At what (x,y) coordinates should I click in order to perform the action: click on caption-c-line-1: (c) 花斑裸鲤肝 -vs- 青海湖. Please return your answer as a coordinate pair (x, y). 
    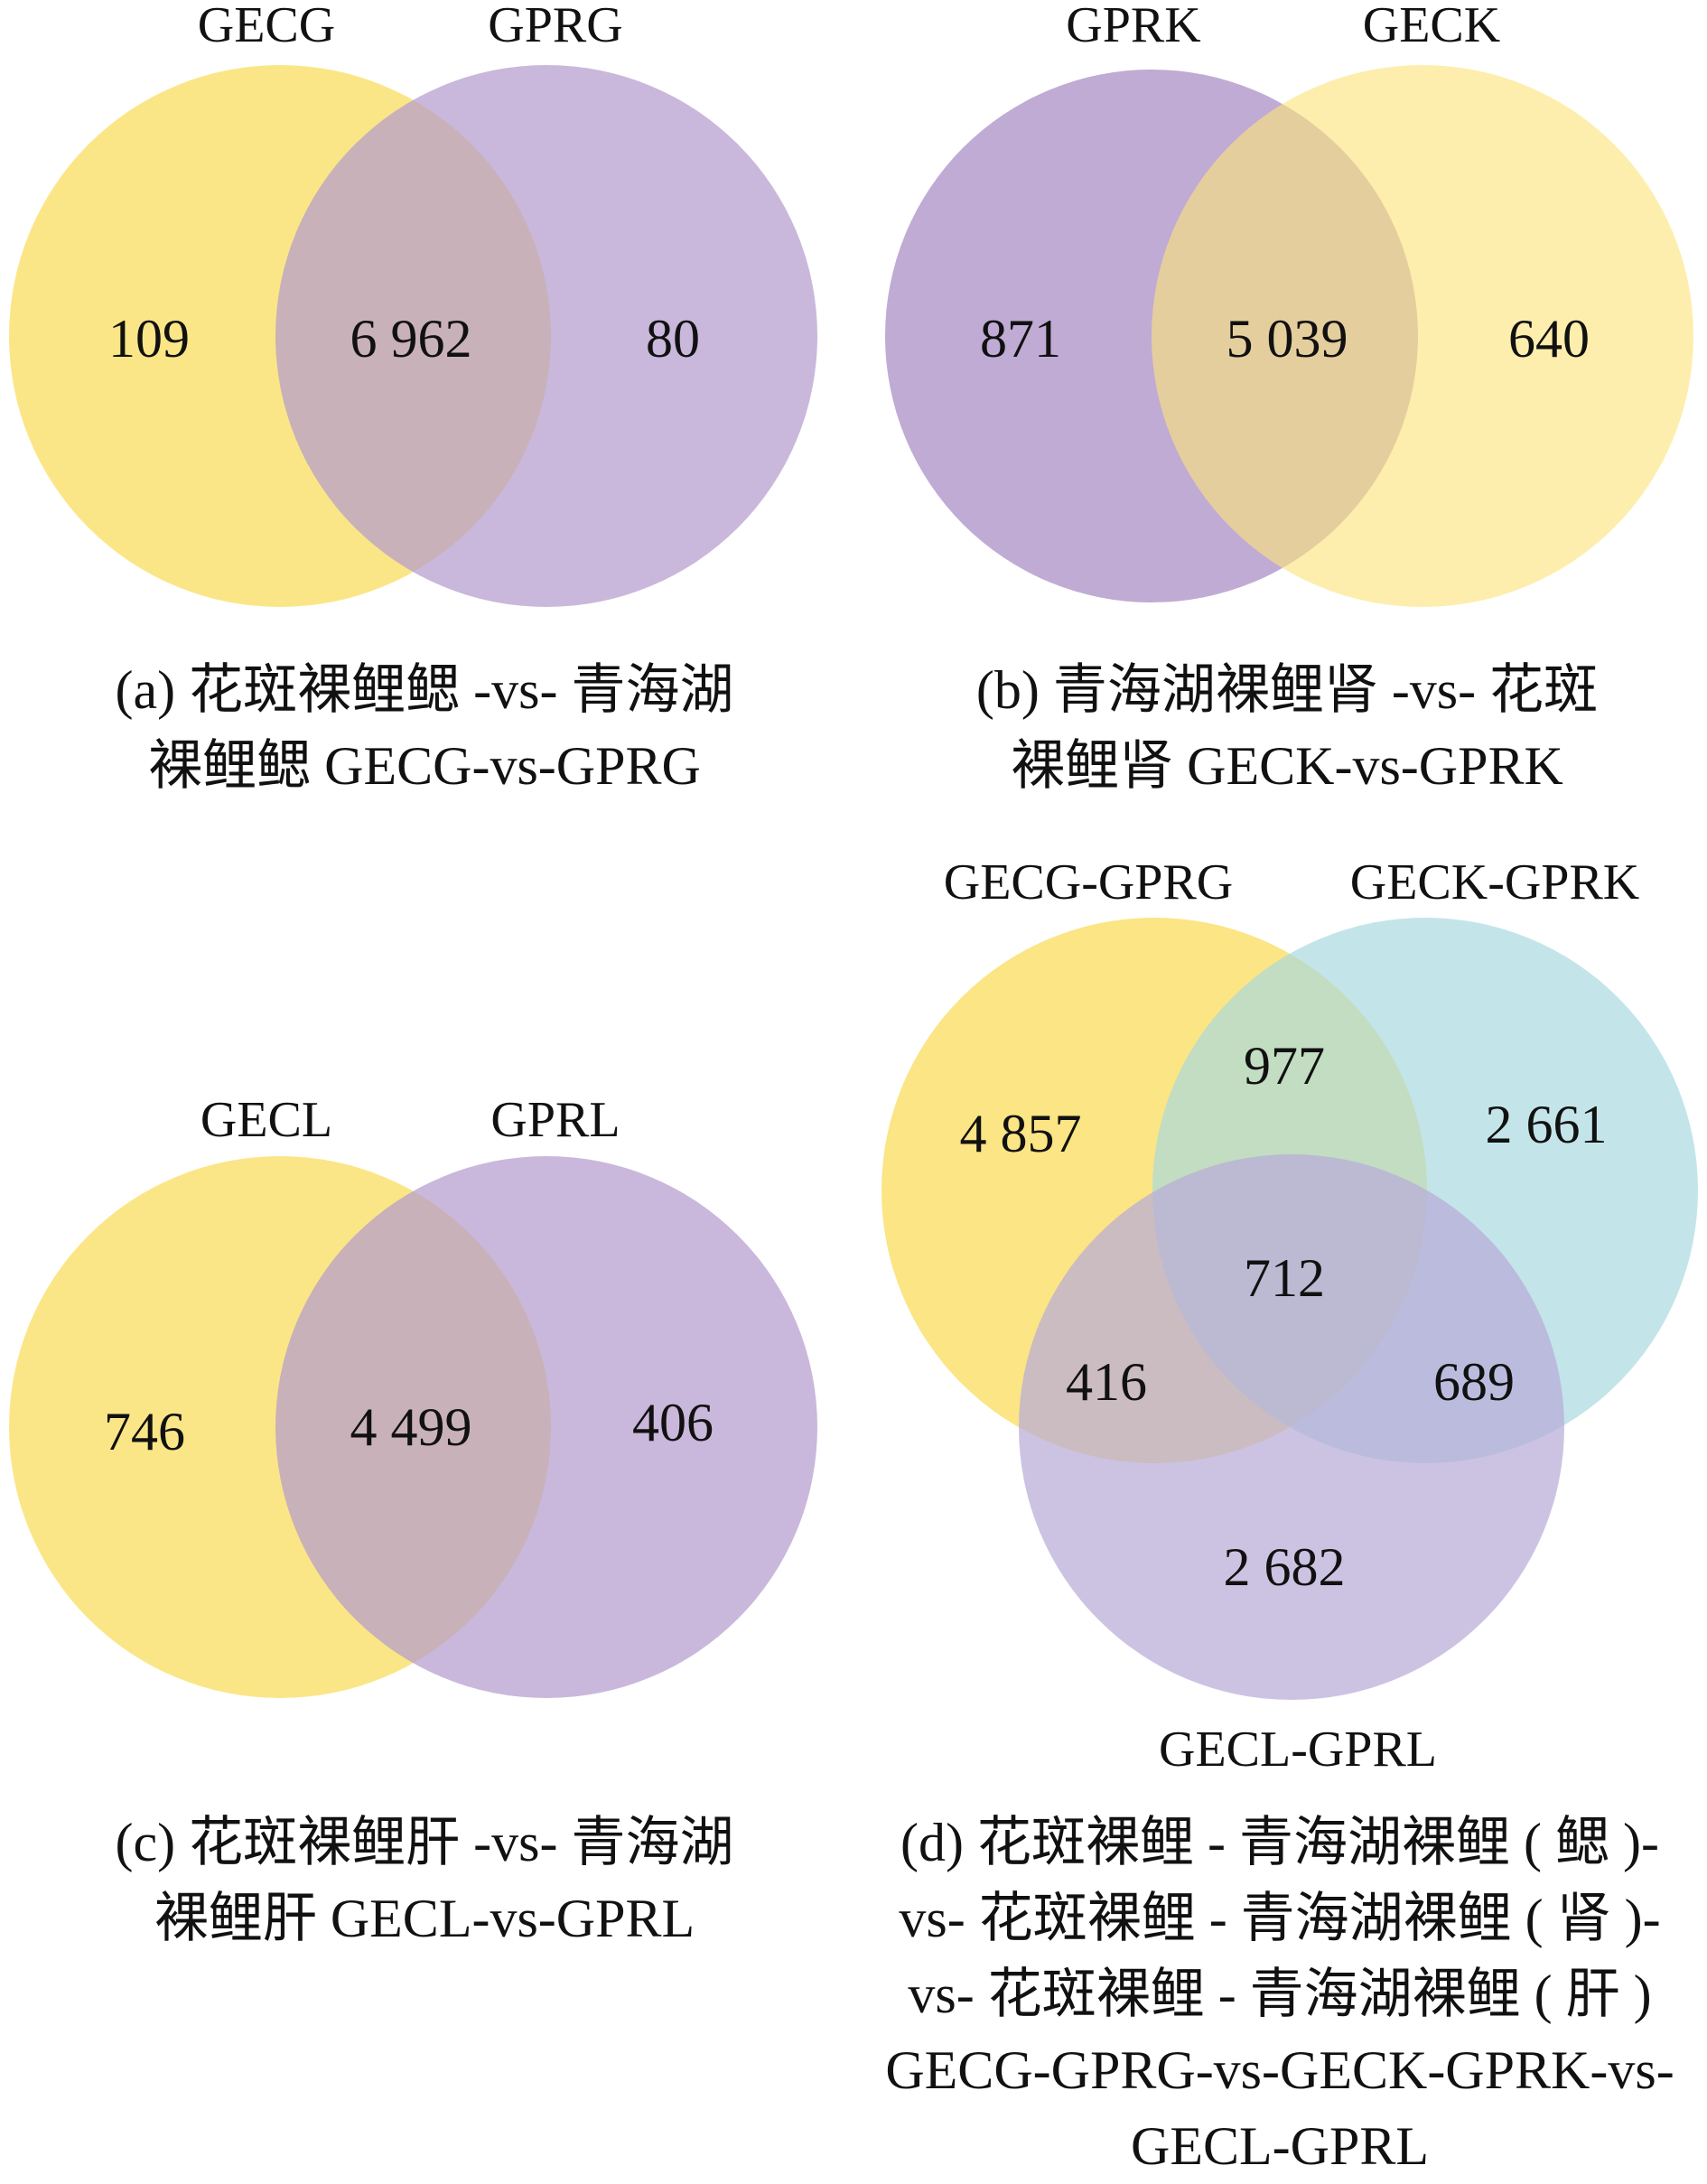
    Looking at the image, I should click on (424, 1842).